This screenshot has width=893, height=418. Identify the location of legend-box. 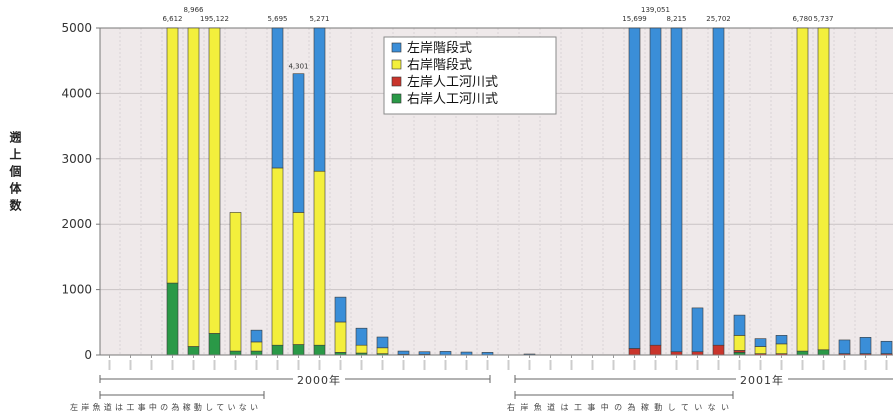
(470, 75).